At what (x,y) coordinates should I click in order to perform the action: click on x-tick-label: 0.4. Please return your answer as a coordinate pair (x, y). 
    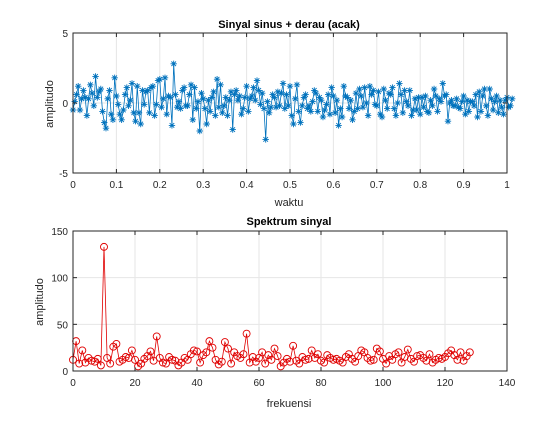
    Looking at the image, I should click on (247, 185).